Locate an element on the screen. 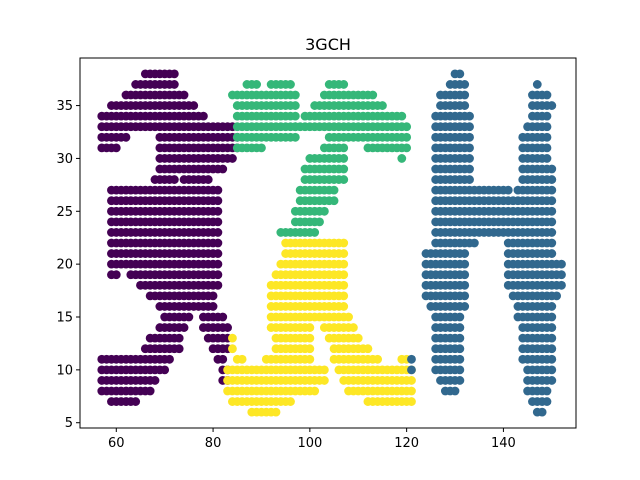 The width and height of the screenshot is (640, 480). y-tick-label: 20 is located at coordinates (64, 265).